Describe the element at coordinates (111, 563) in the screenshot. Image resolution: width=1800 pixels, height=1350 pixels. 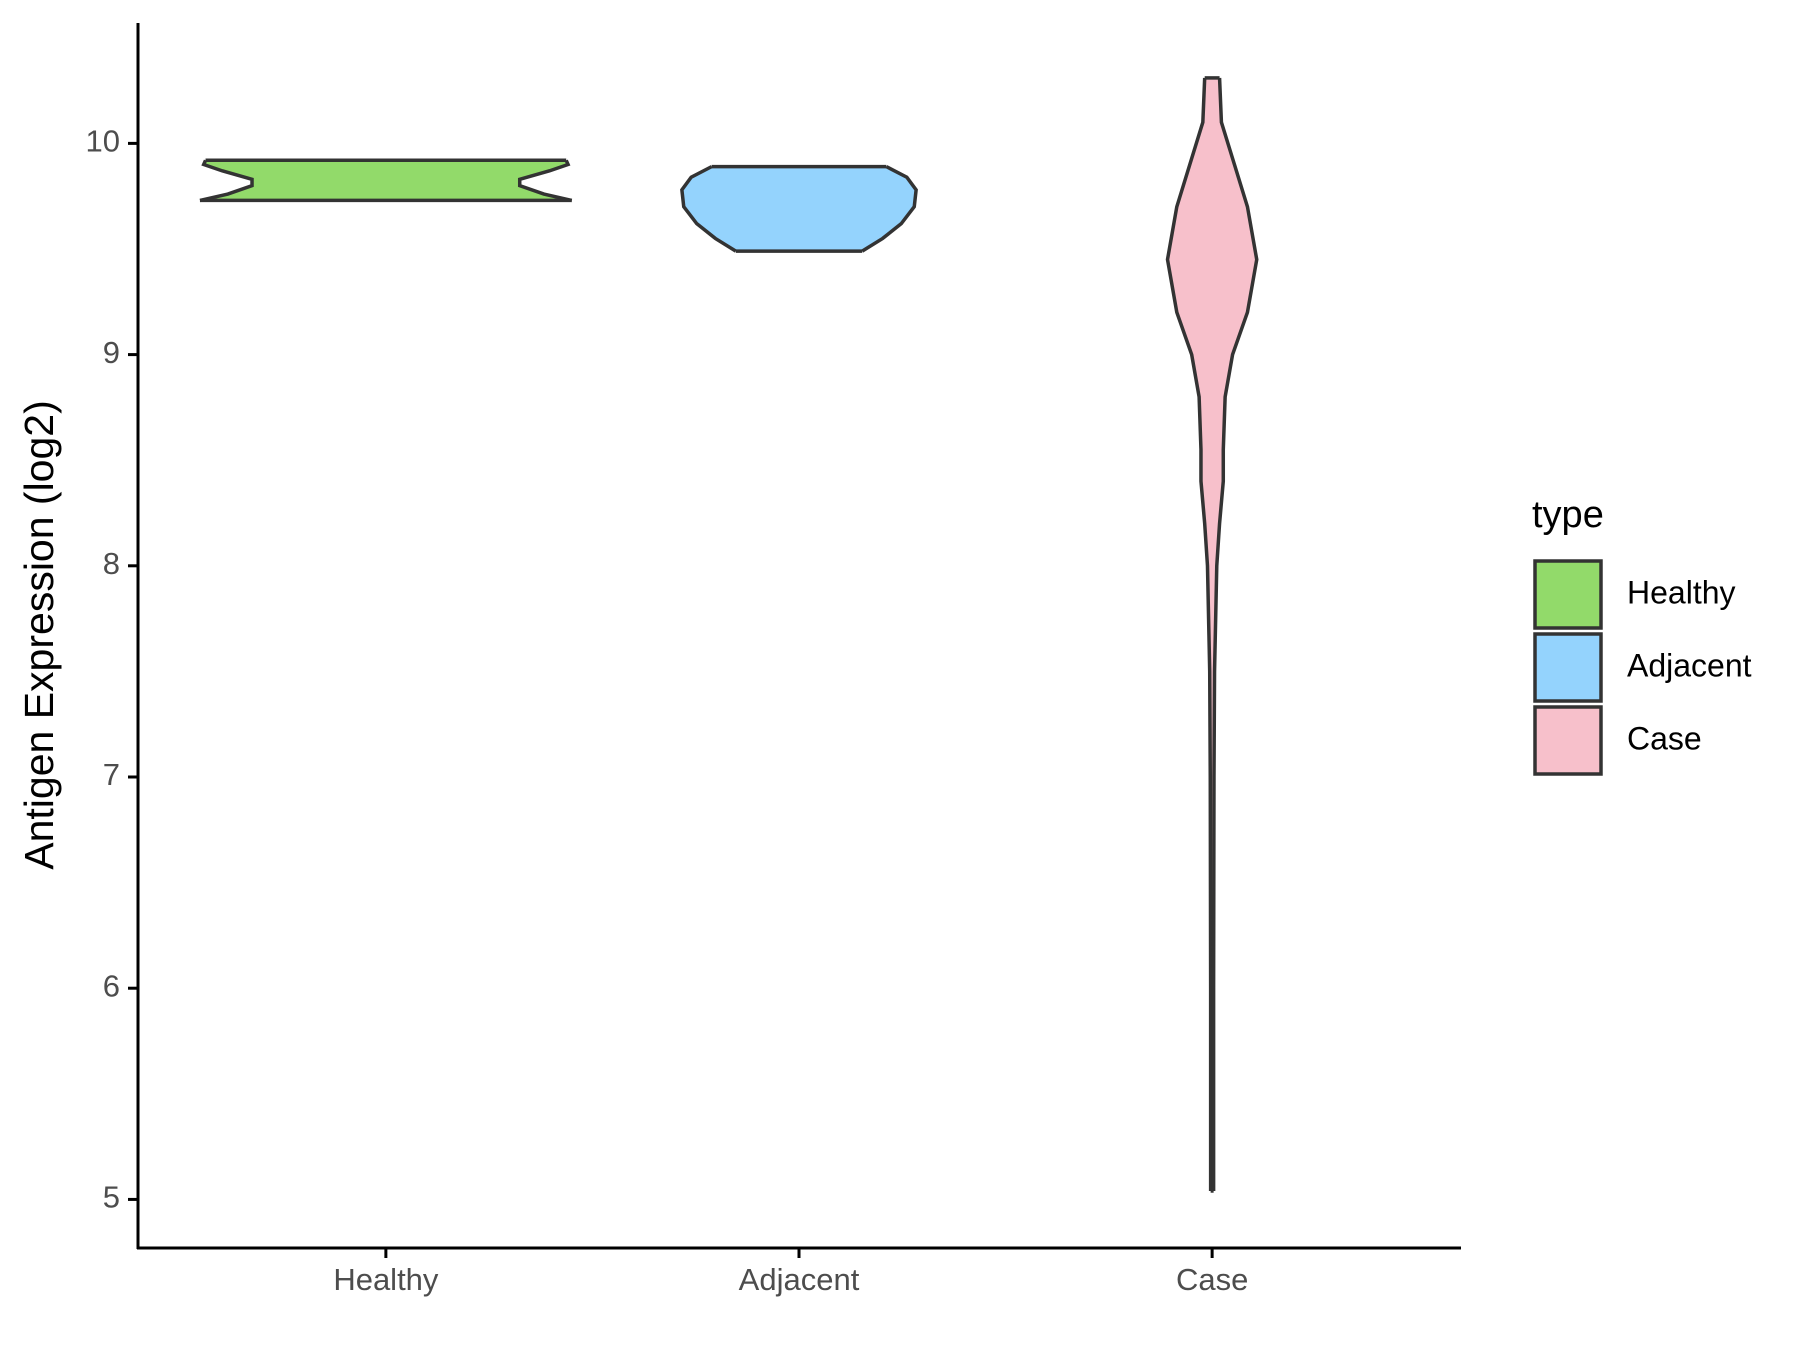
I see `y-tick-label: 8` at that location.